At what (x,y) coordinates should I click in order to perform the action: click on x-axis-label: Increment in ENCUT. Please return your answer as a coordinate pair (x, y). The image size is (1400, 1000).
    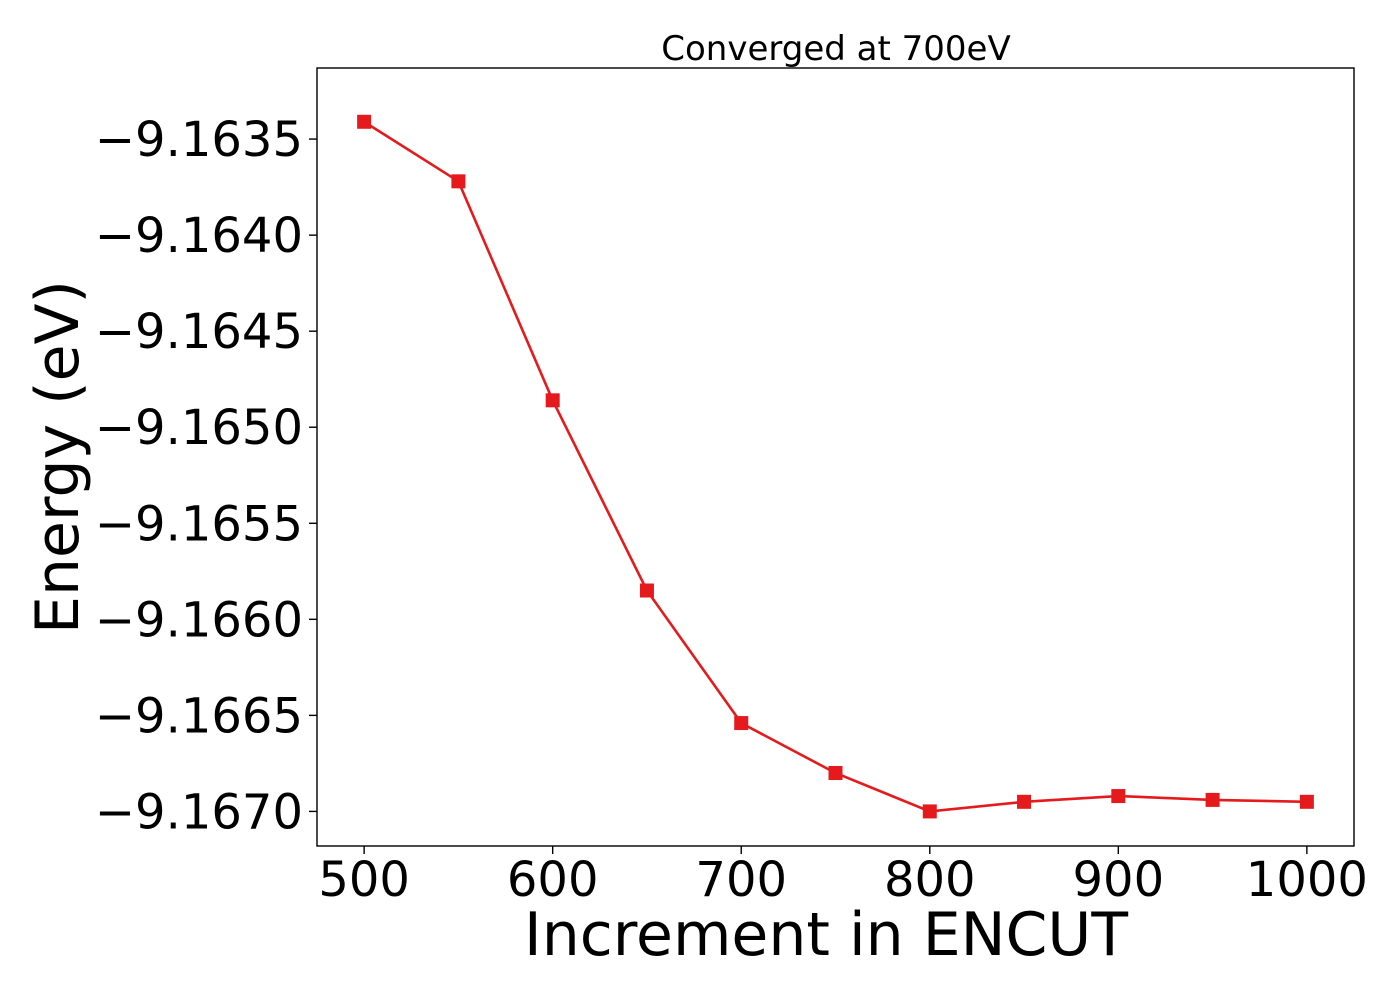
    Looking at the image, I should click on (826, 935).